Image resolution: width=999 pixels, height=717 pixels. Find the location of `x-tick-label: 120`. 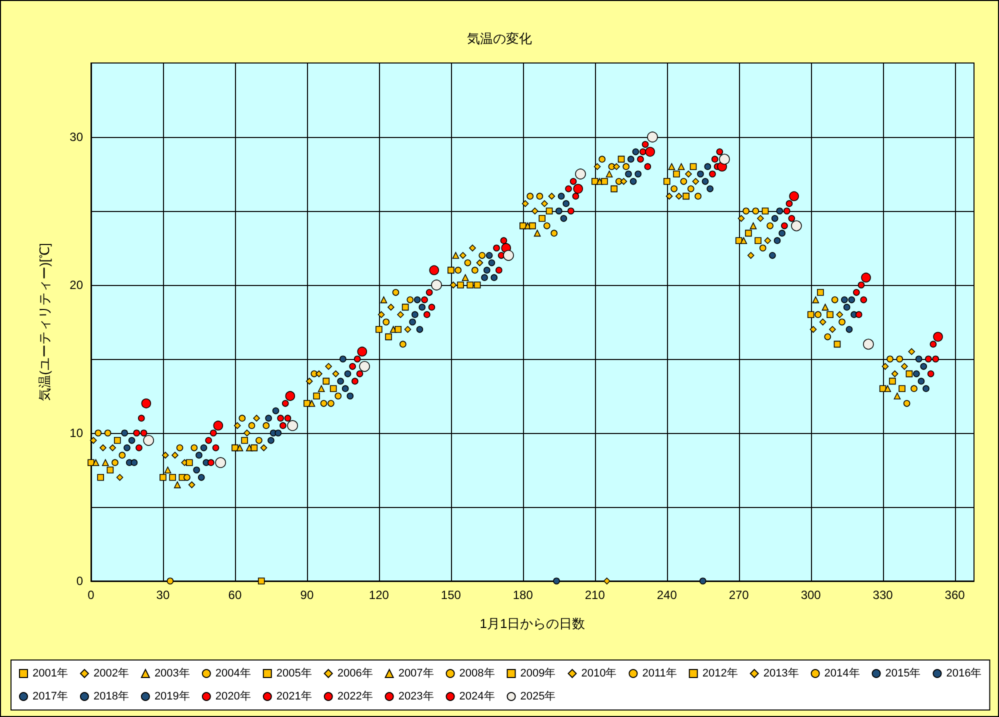

x-tick-label: 120 is located at coordinates (379, 595).